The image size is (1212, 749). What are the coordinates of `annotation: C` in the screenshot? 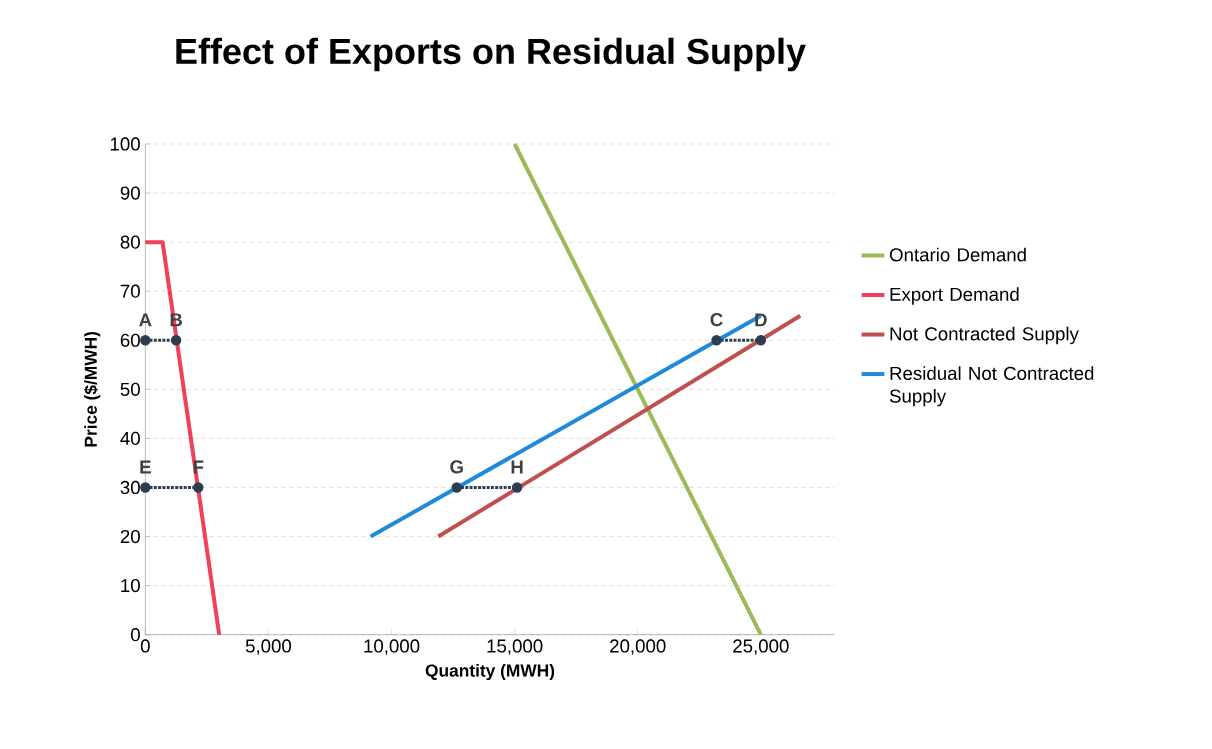 It's located at (716, 319).